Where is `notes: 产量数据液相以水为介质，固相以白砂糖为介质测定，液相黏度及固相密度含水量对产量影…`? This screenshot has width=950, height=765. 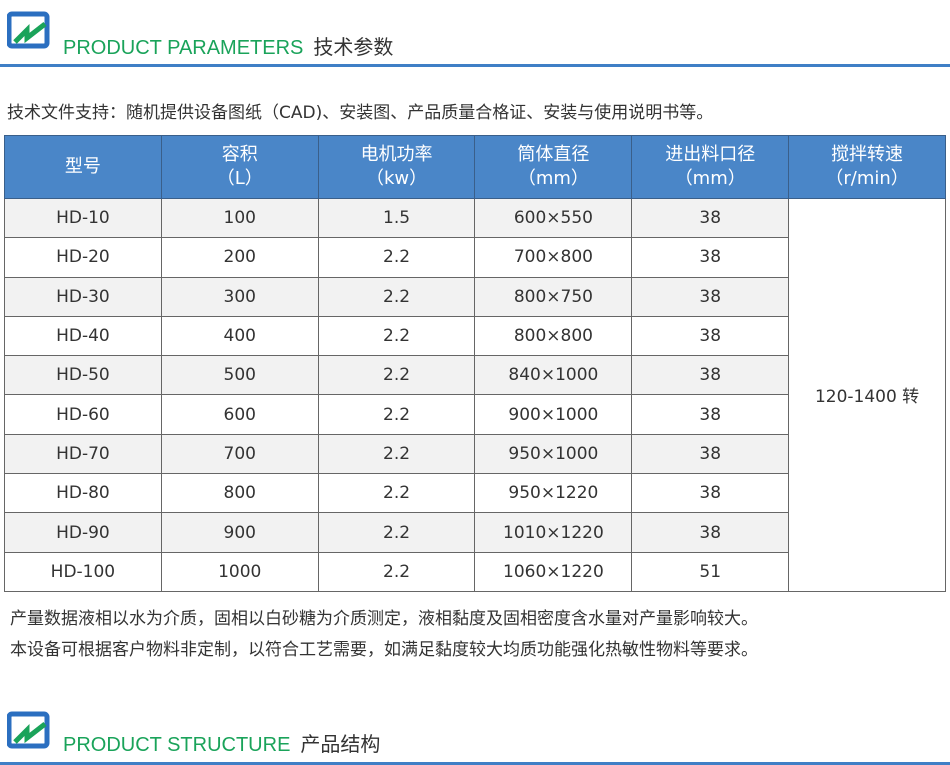 notes: 产量数据液相以水为介质，固相以白砂糖为介质测定，液相黏度及固相密度含水量对产量影… is located at coordinates (384, 635).